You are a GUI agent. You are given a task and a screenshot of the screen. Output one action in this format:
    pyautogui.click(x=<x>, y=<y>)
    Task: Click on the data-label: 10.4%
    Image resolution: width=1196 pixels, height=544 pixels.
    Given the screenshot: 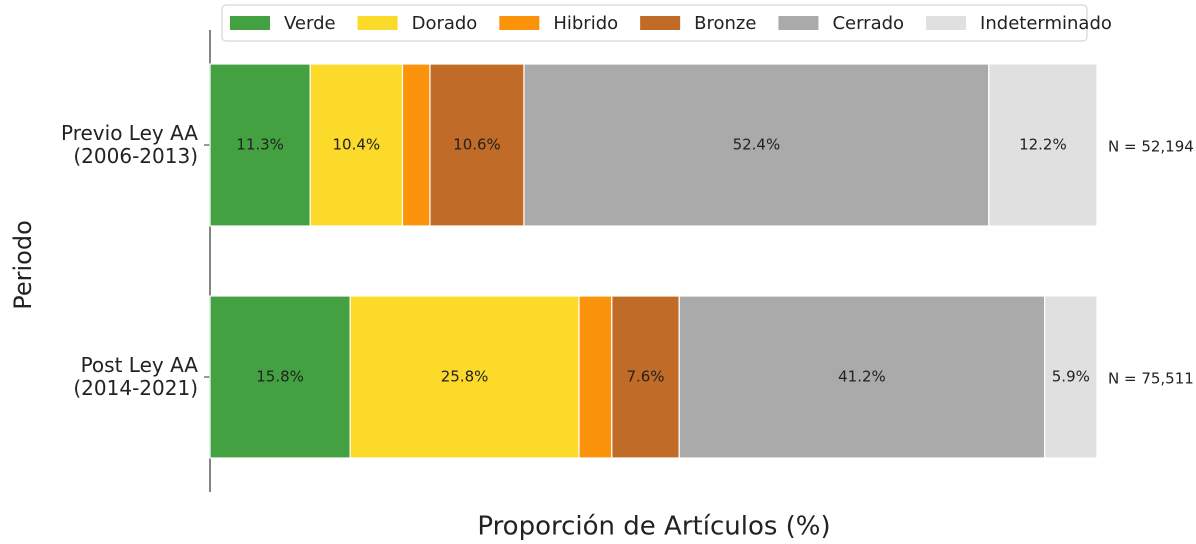 What is the action you would take?
    pyautogui.click(x=357, y=145)
    